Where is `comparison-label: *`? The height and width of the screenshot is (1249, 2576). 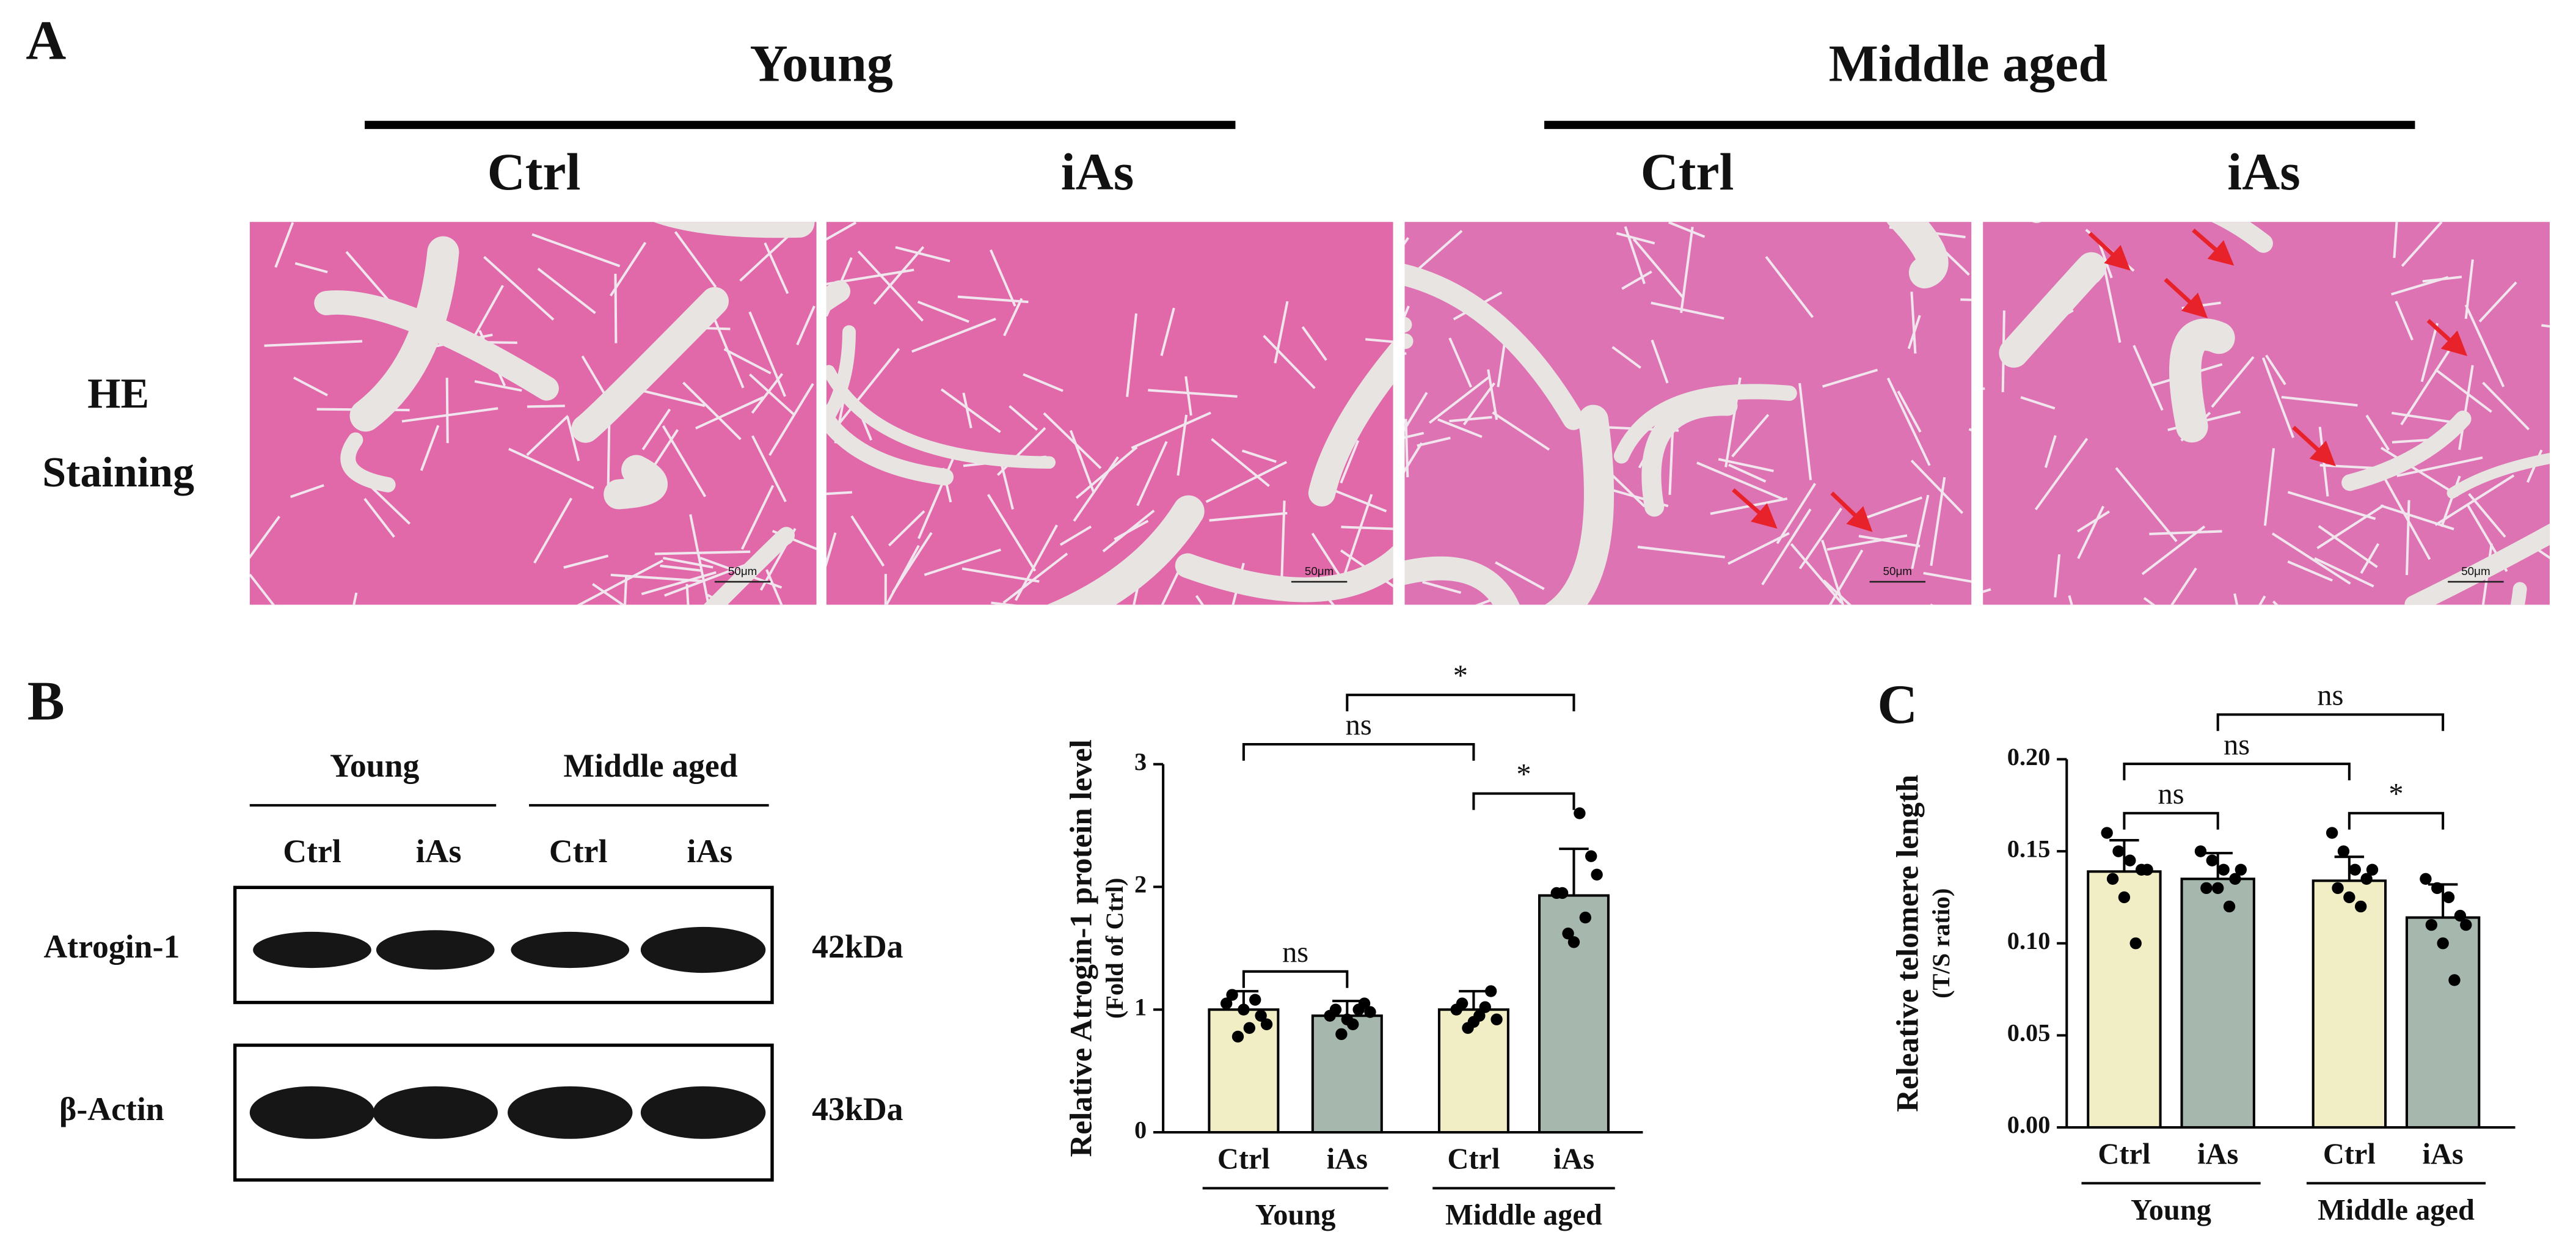 comparison-label: * is located at coordinates (1523, 774).